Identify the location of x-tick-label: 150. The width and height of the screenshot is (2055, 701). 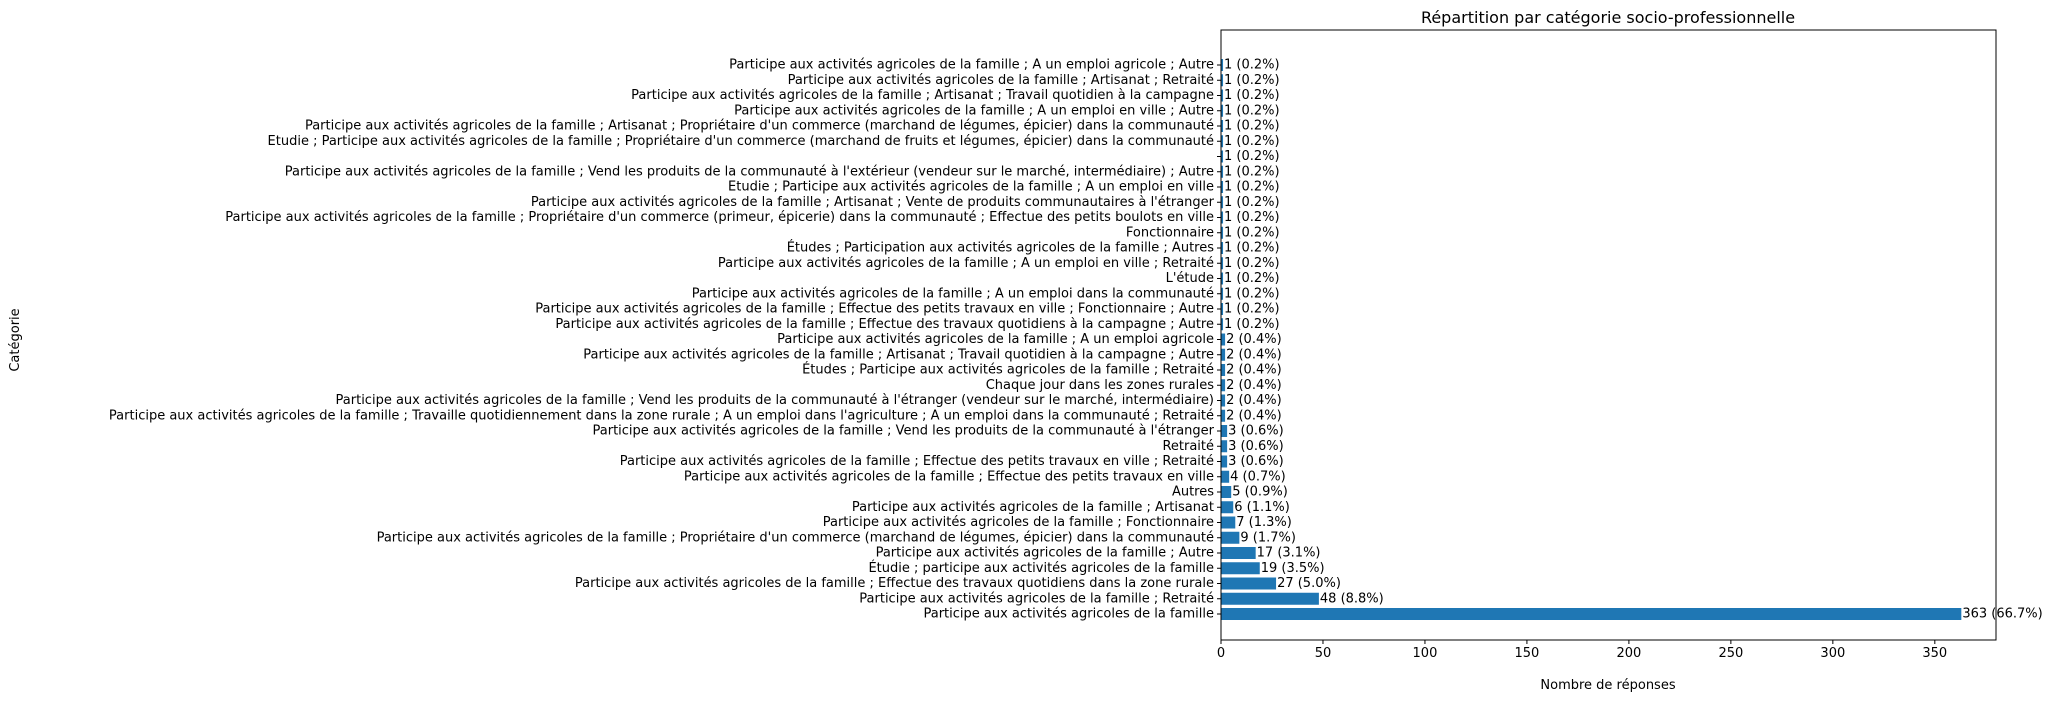
(1527, 653).